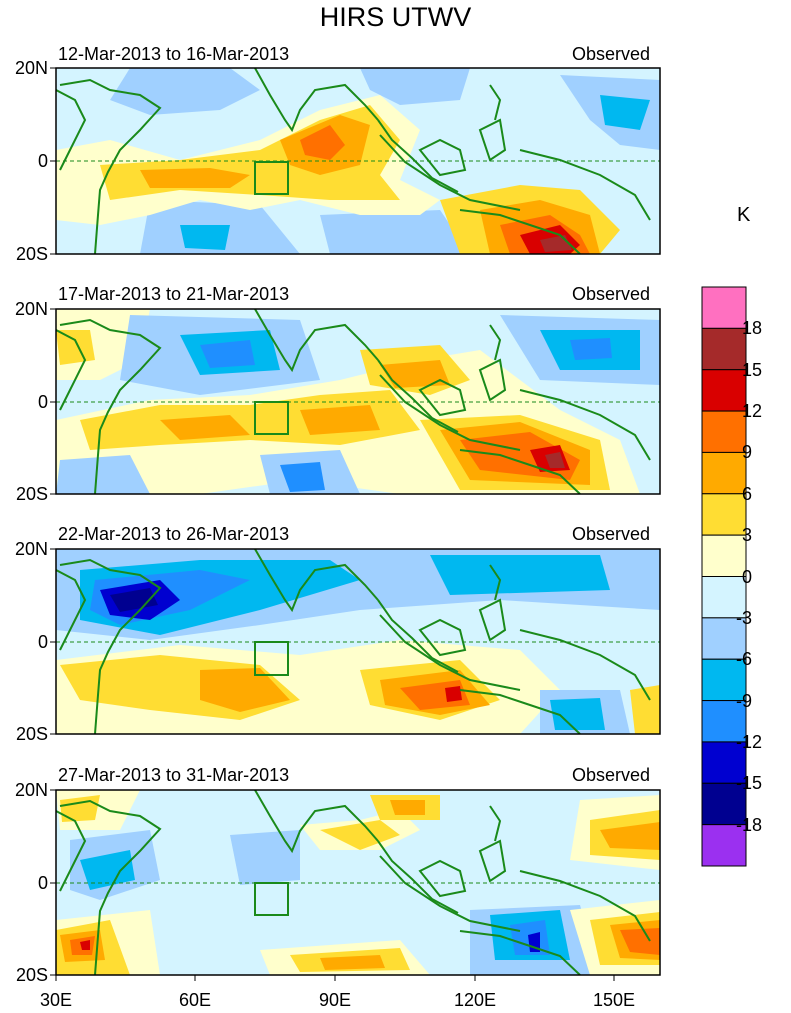 This screenshot has height=1013, width=791. Describe the element at coordinates (752, 411) in the screenshot. I see `colorbar-tick-label: 12` at that location.